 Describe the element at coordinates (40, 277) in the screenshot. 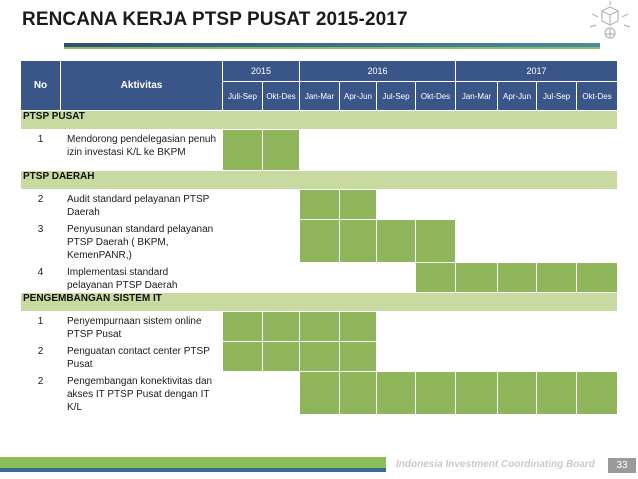

I see `activity-number: 4` at that location.